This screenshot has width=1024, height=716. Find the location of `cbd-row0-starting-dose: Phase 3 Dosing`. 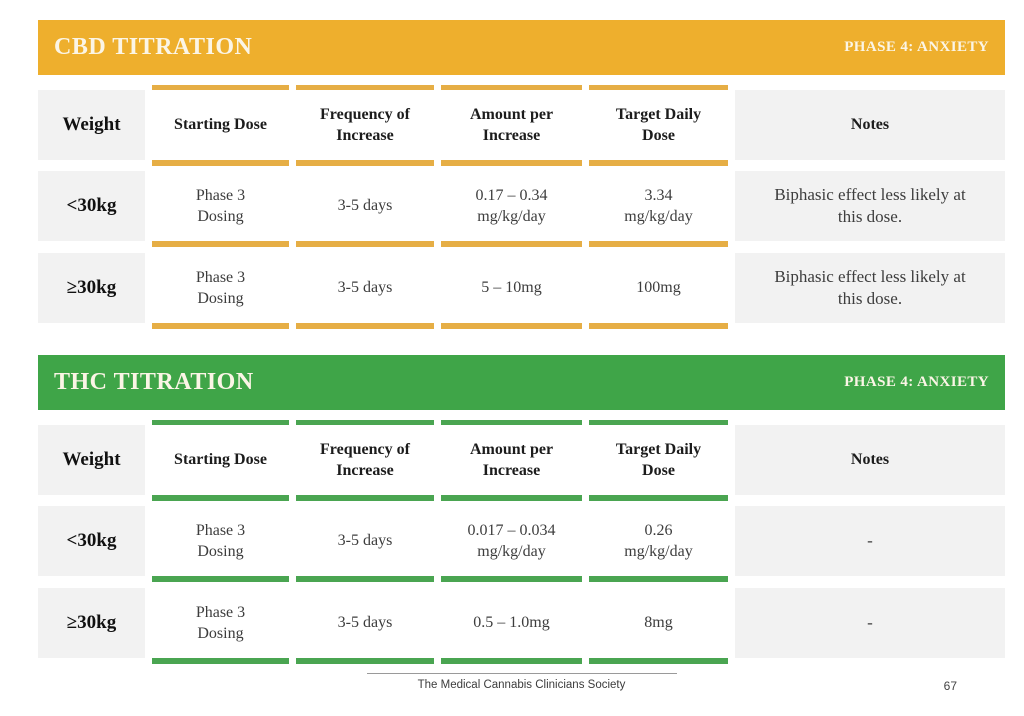

cbd-row0-starting-dose: Phase 3 Dosing is located at coordinates (220, 205).